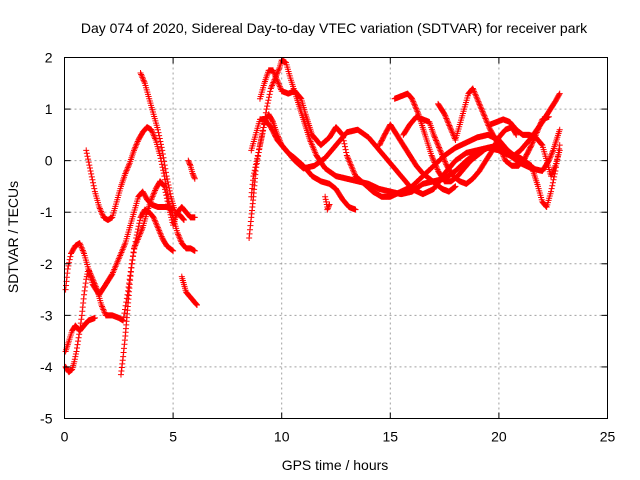 The image size is (640, 480). Describe the element at coordinates (499, 437) in the screenshot. I see `x-tick-label: 20` at that location.